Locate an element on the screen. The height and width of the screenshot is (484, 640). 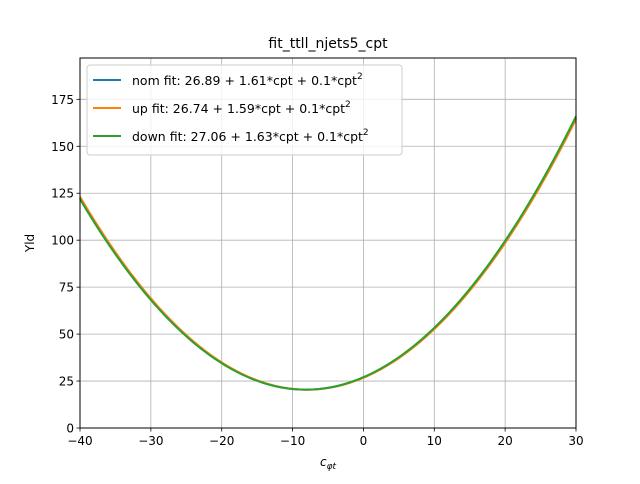
legend-label-down: down fit: 27.06 + 1.63*cpt + 0.1*cpt2 is located at coordinates (250, 136).